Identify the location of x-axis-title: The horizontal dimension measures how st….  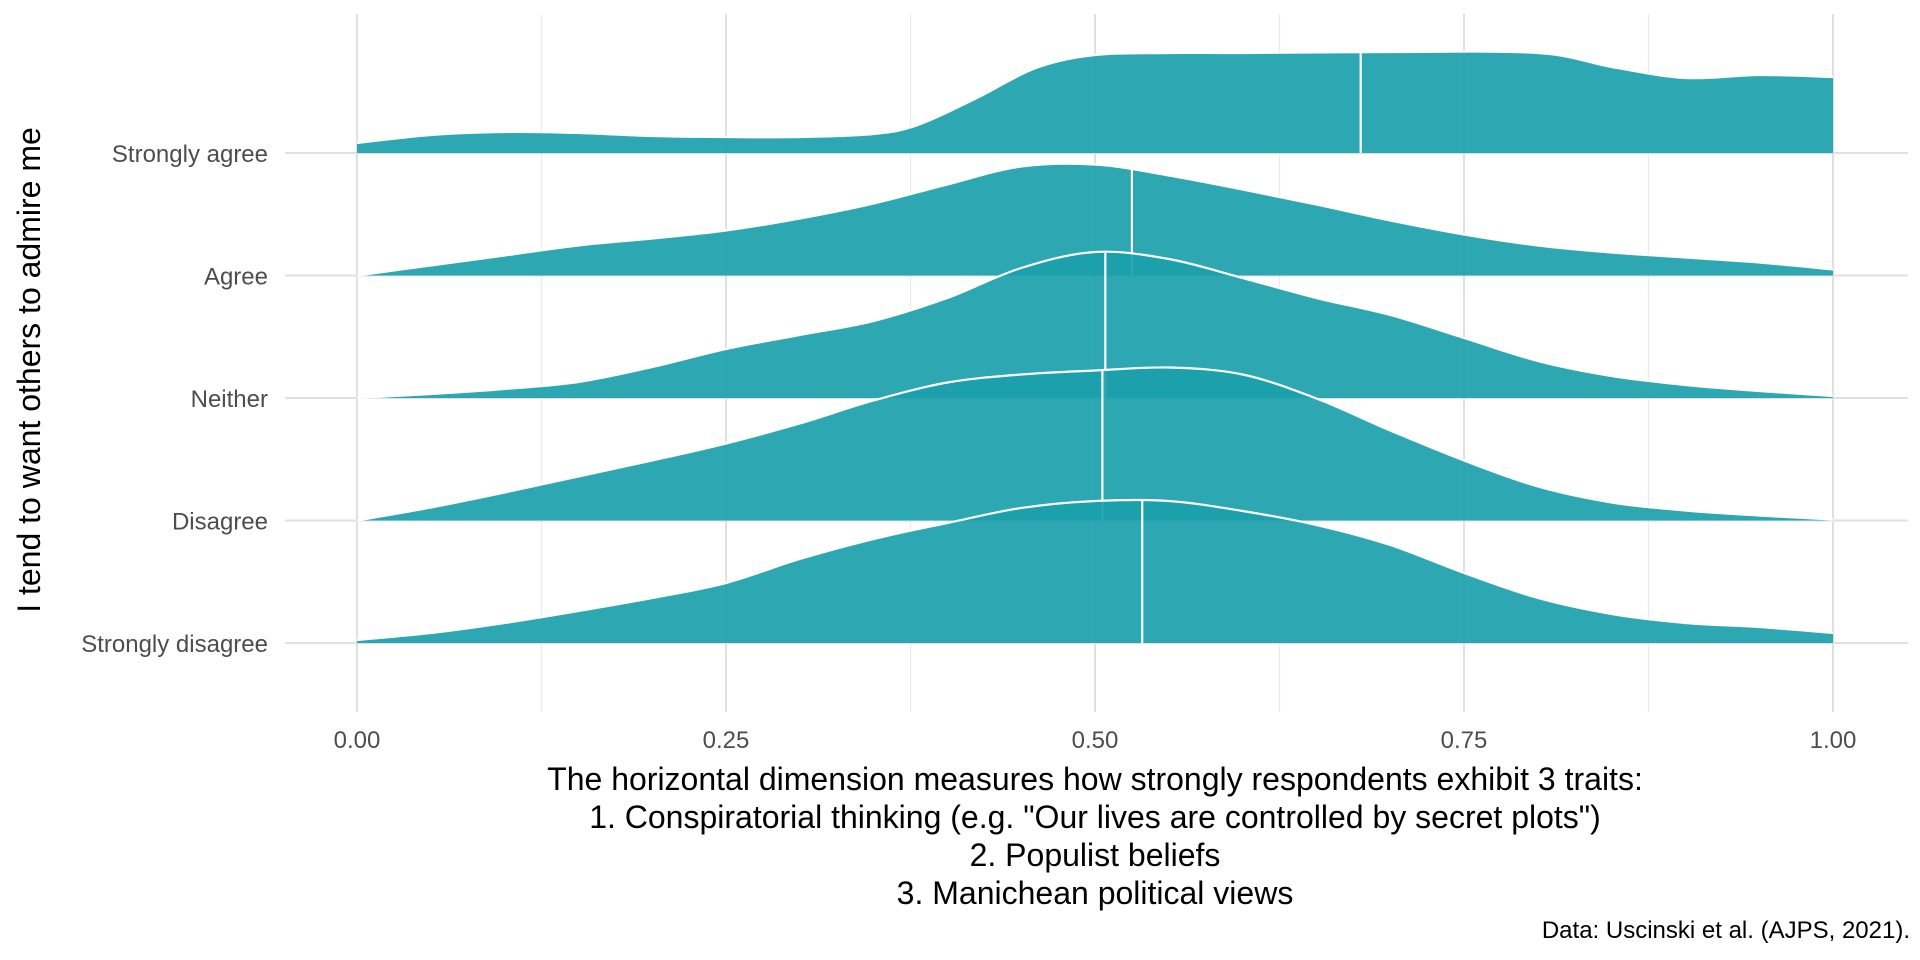
(1095, 836).